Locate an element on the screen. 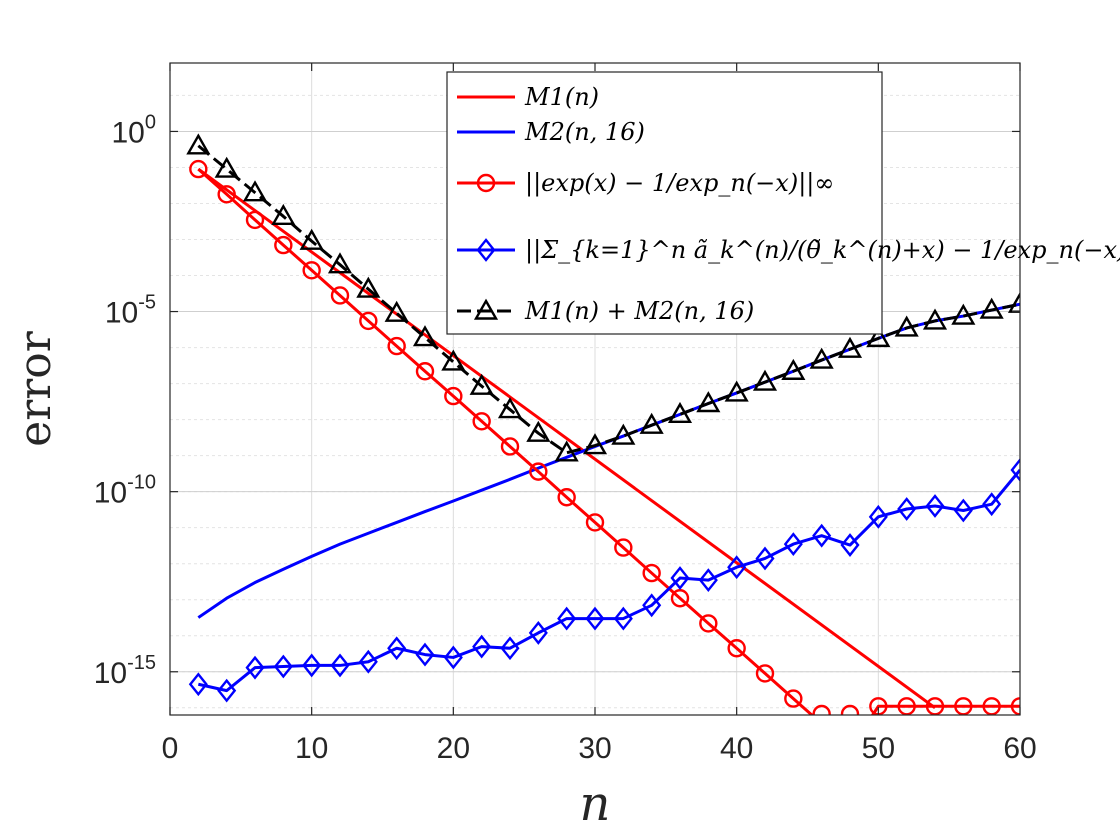 The image size is (1120, 840). y-tick-label: 10-15 is located at coordinates (125, 671).